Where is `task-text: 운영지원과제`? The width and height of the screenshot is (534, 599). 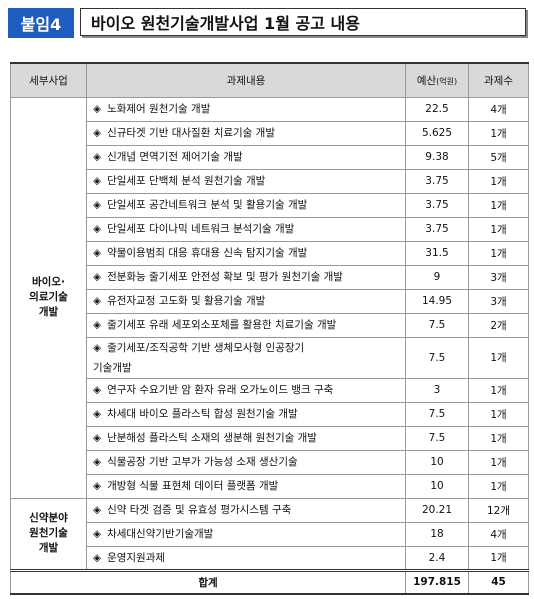 task-text: 운영지원과제 is located at coordinates (136, 557).